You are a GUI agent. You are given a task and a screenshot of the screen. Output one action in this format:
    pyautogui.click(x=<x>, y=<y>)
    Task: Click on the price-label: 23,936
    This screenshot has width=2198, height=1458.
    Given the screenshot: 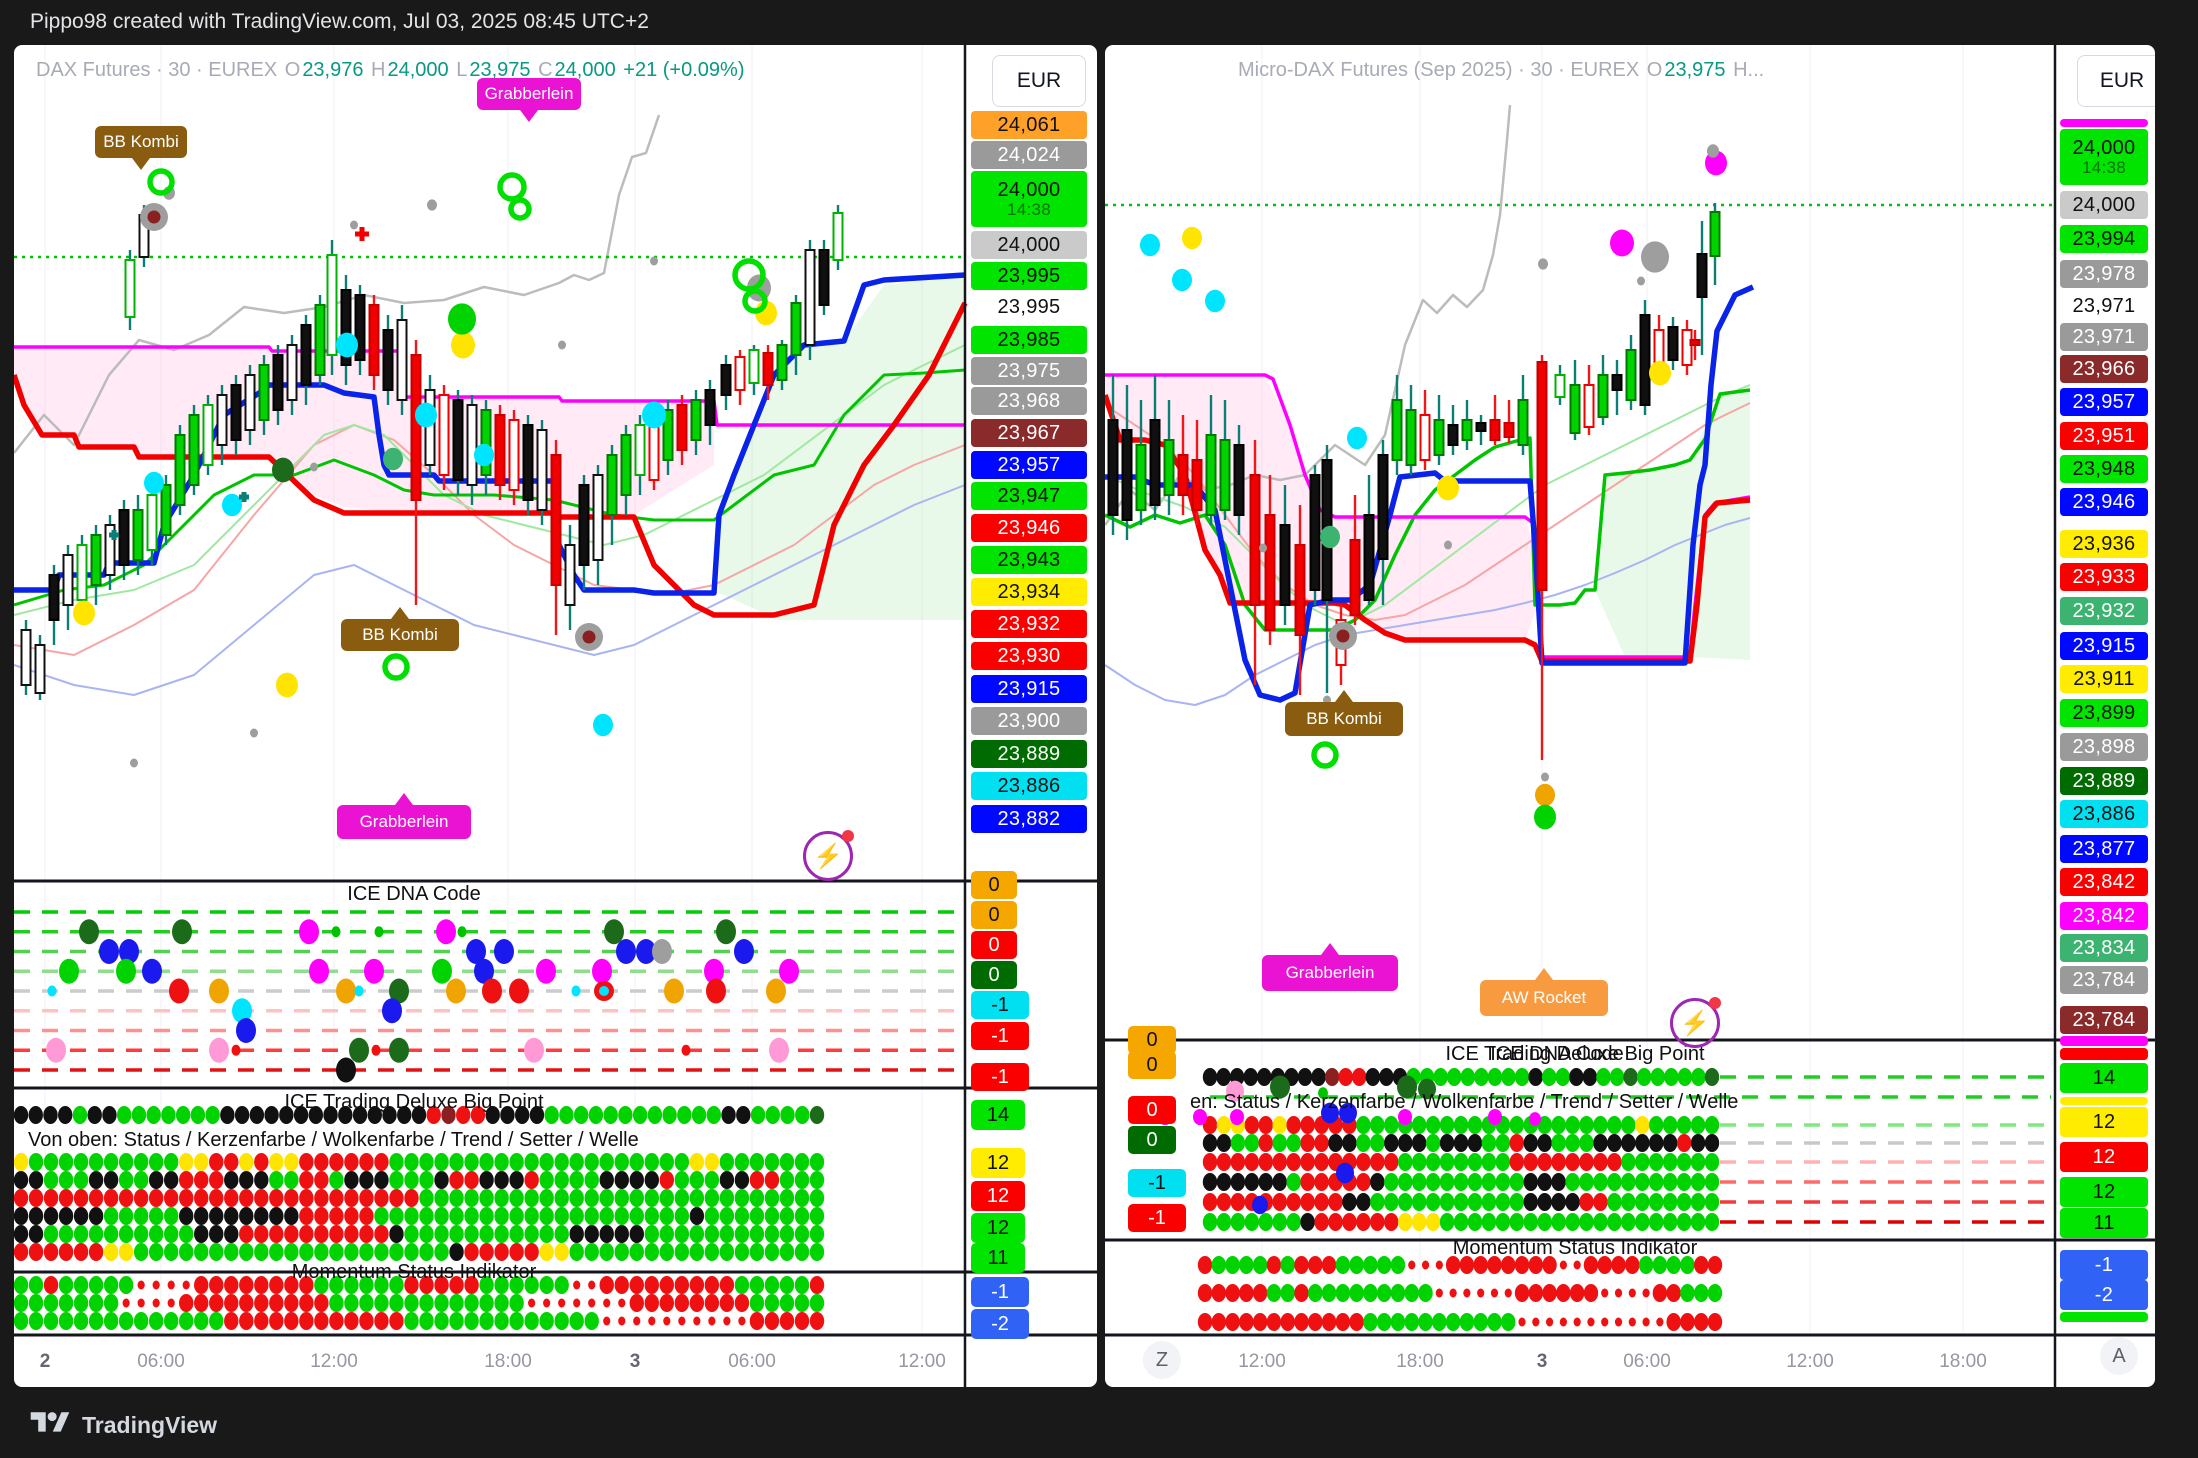 What is the action you would take?
    pyautogui.click(x=2104, y=544)
    